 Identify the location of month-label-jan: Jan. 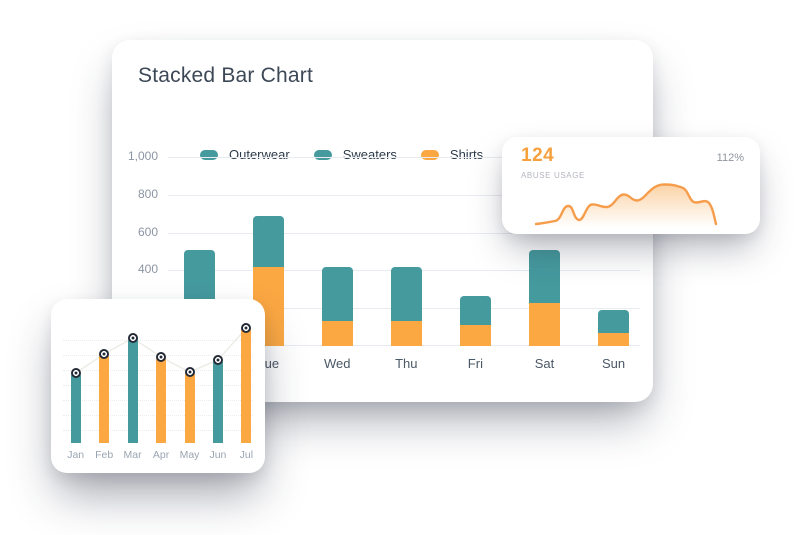
(76, 455).